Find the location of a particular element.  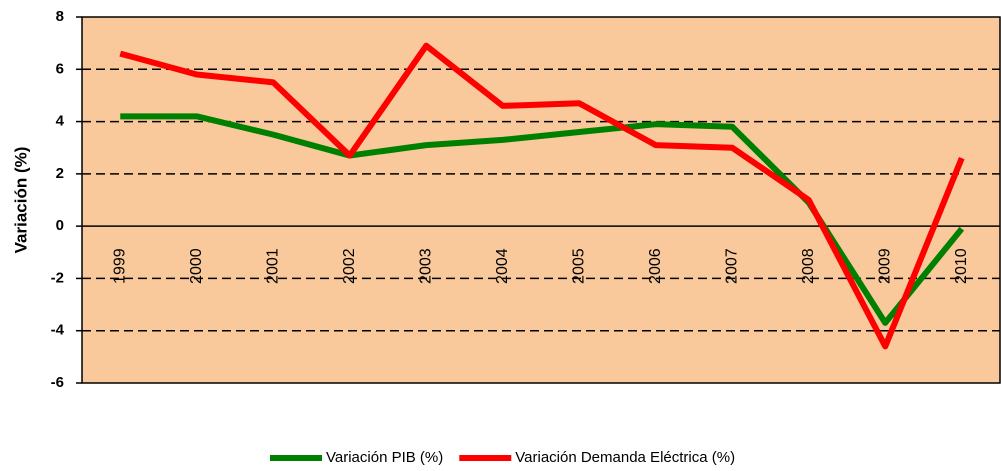

y-tick-label: 8 is located at coordinates (60, 16).